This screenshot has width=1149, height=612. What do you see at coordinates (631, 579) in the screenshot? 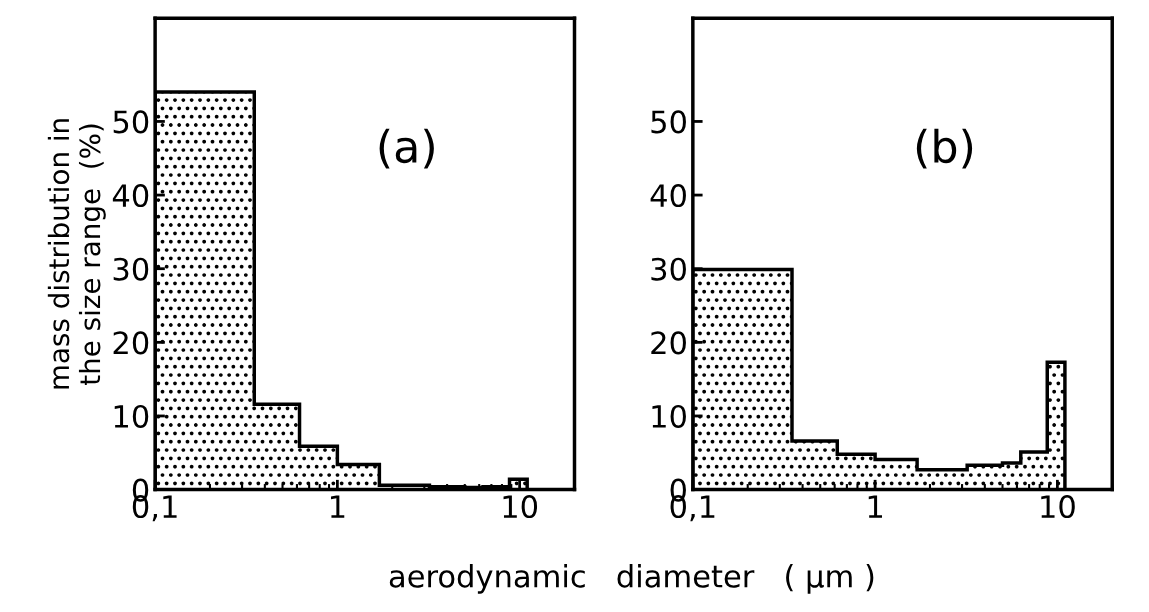
I see `x-axis-title: aerodynamic diameter ( μm )` at bounding box center [631, 579].